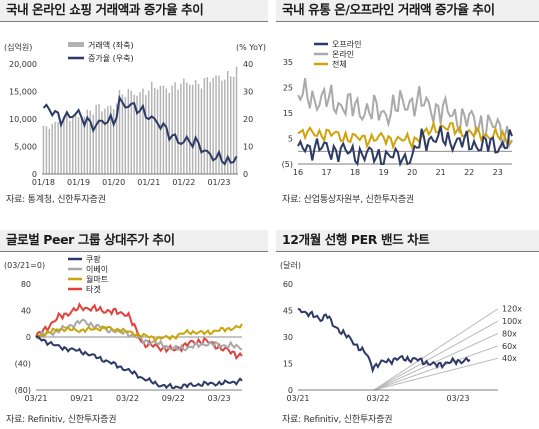 The image size is (539, 429). Describe the element at coordinates (111, 58) in the screenshot. I see `legend-label: 증가율 (우축)` at that location.